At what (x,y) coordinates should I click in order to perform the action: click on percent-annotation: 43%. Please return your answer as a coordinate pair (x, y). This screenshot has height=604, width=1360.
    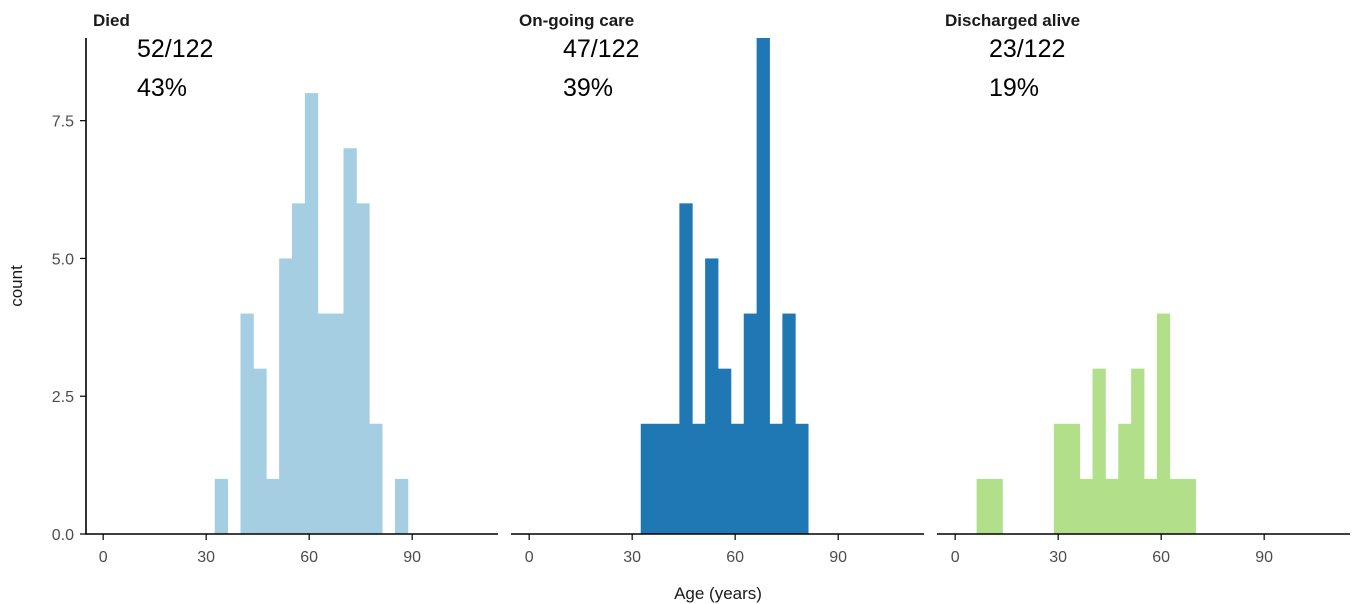
    Looking at the image, I should click on (162, 88).